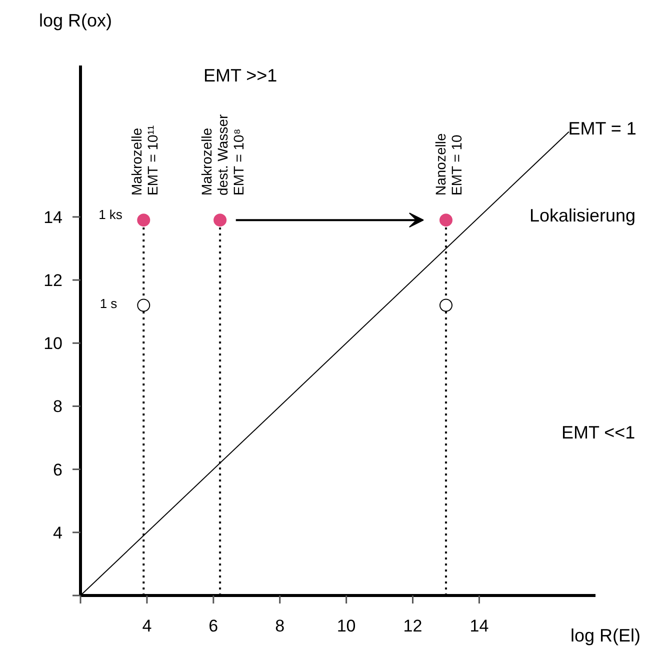 The width and height of the screenshot is (664, 654). Describe the element at coordinates (53, 344) in the screenshot. I see `y-tick-label: 10` at that location.